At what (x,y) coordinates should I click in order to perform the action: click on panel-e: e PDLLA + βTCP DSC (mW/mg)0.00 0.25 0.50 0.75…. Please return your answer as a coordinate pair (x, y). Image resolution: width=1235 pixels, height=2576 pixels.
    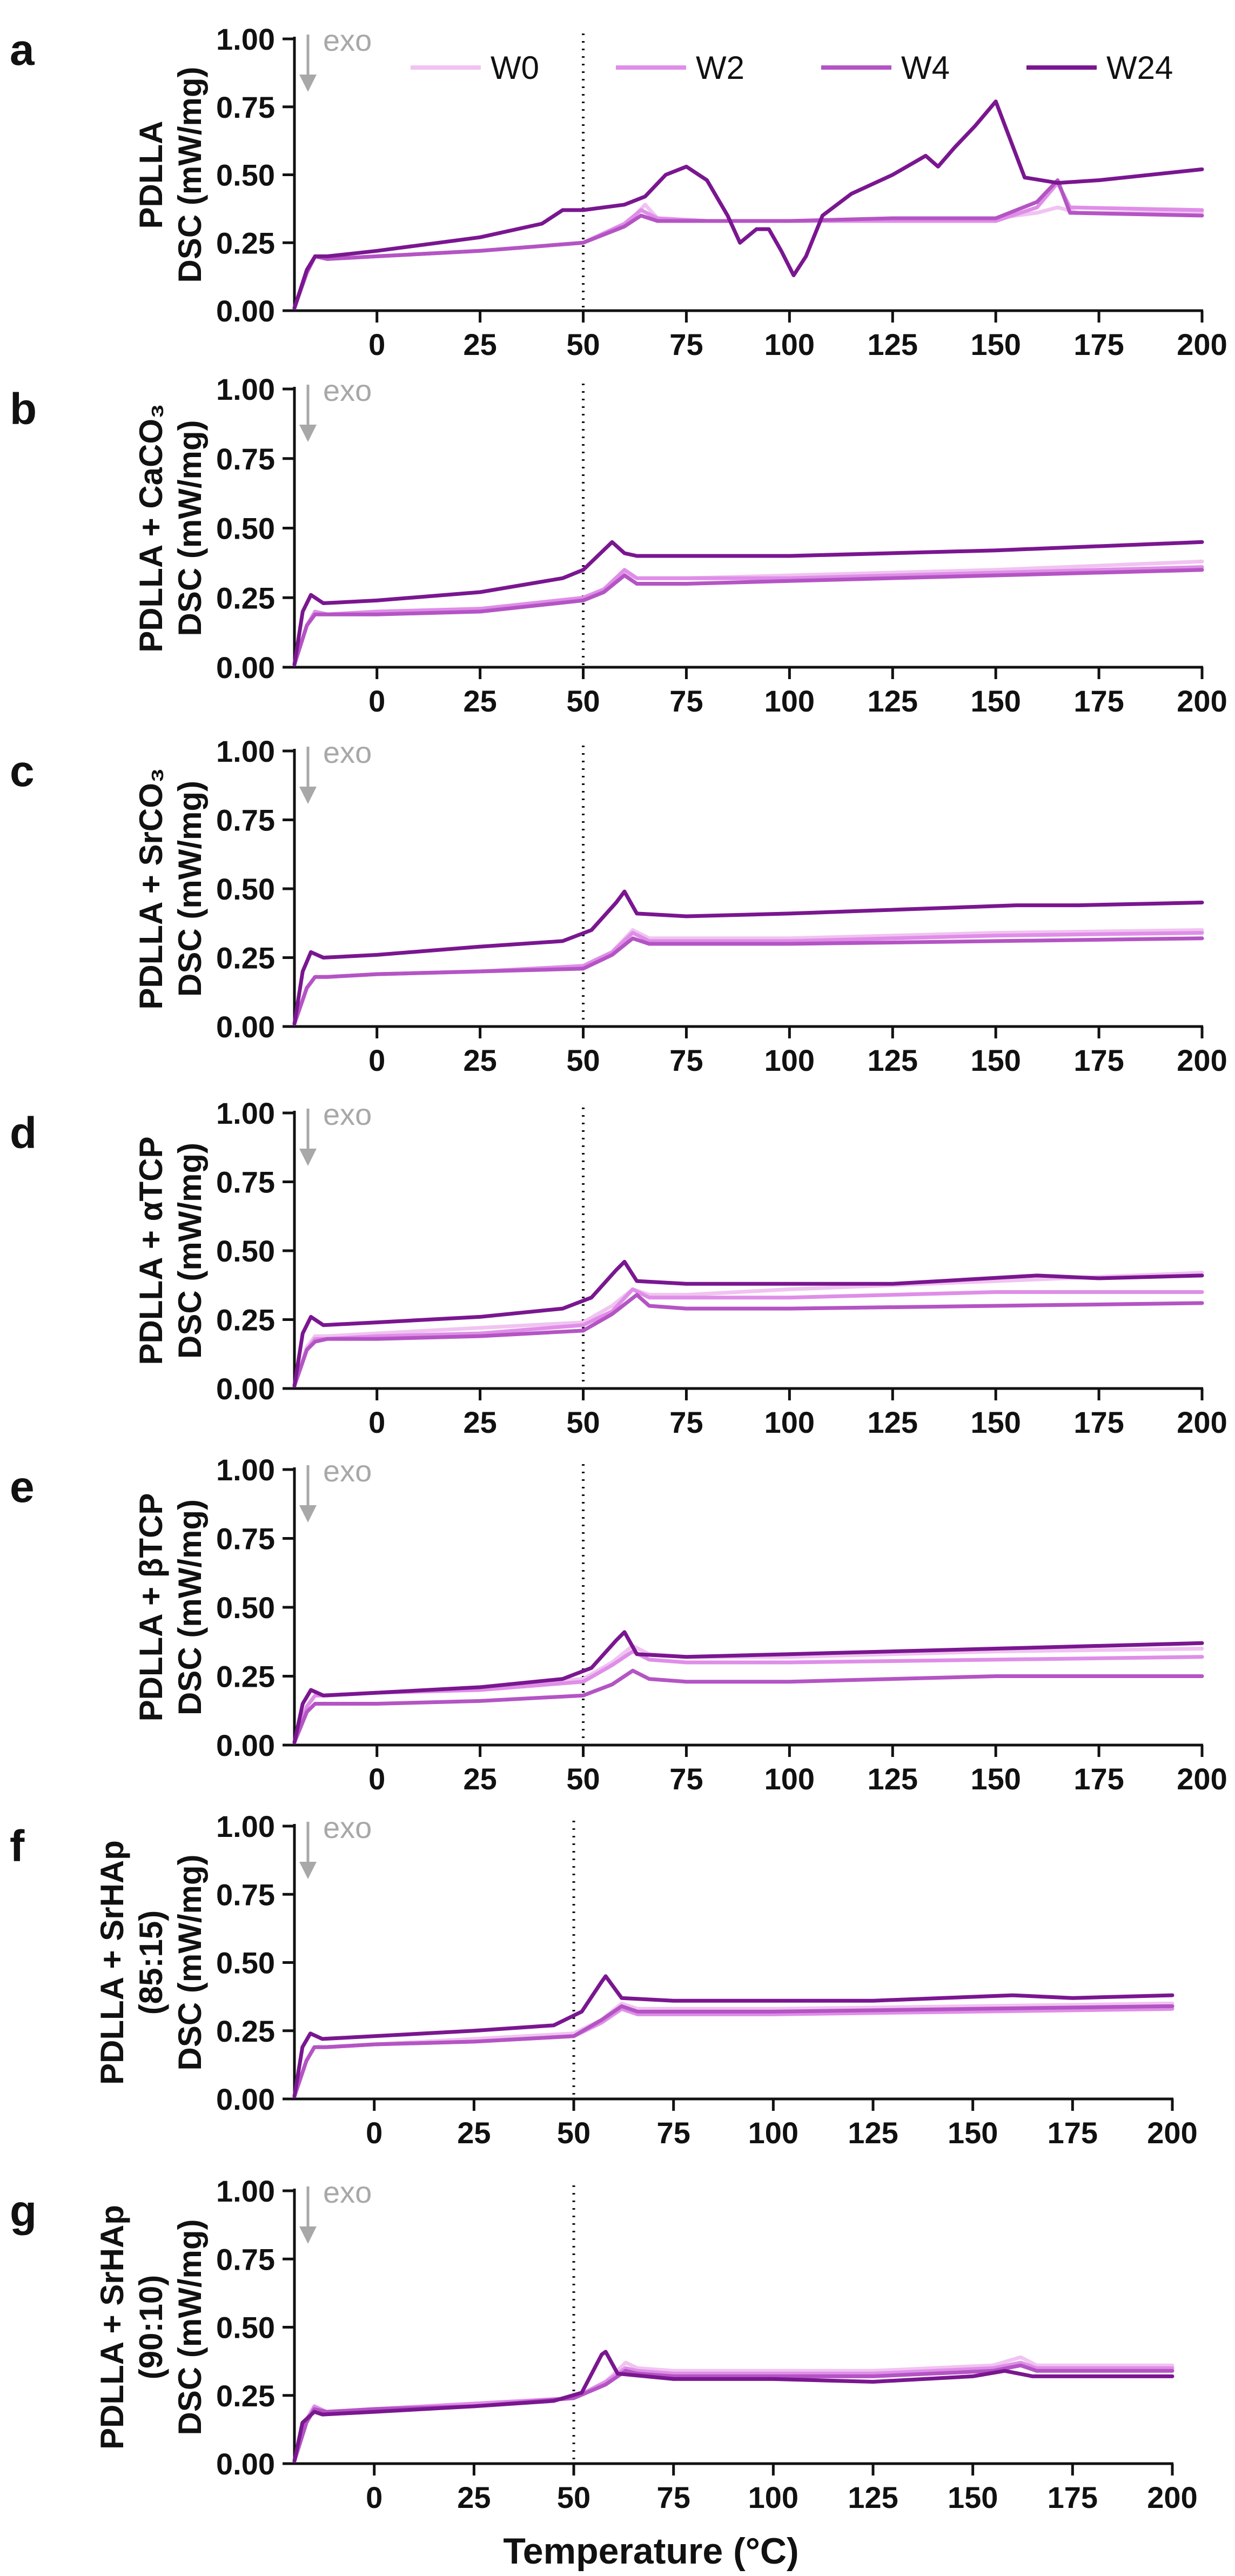
    Looking at the image, I should click on (618, 1624).